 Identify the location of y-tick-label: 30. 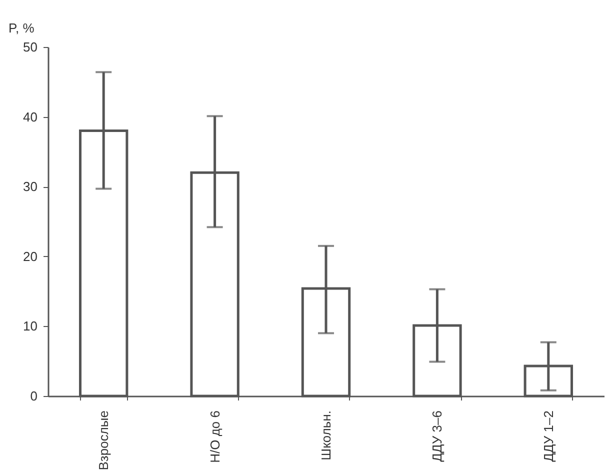
(30, 186).